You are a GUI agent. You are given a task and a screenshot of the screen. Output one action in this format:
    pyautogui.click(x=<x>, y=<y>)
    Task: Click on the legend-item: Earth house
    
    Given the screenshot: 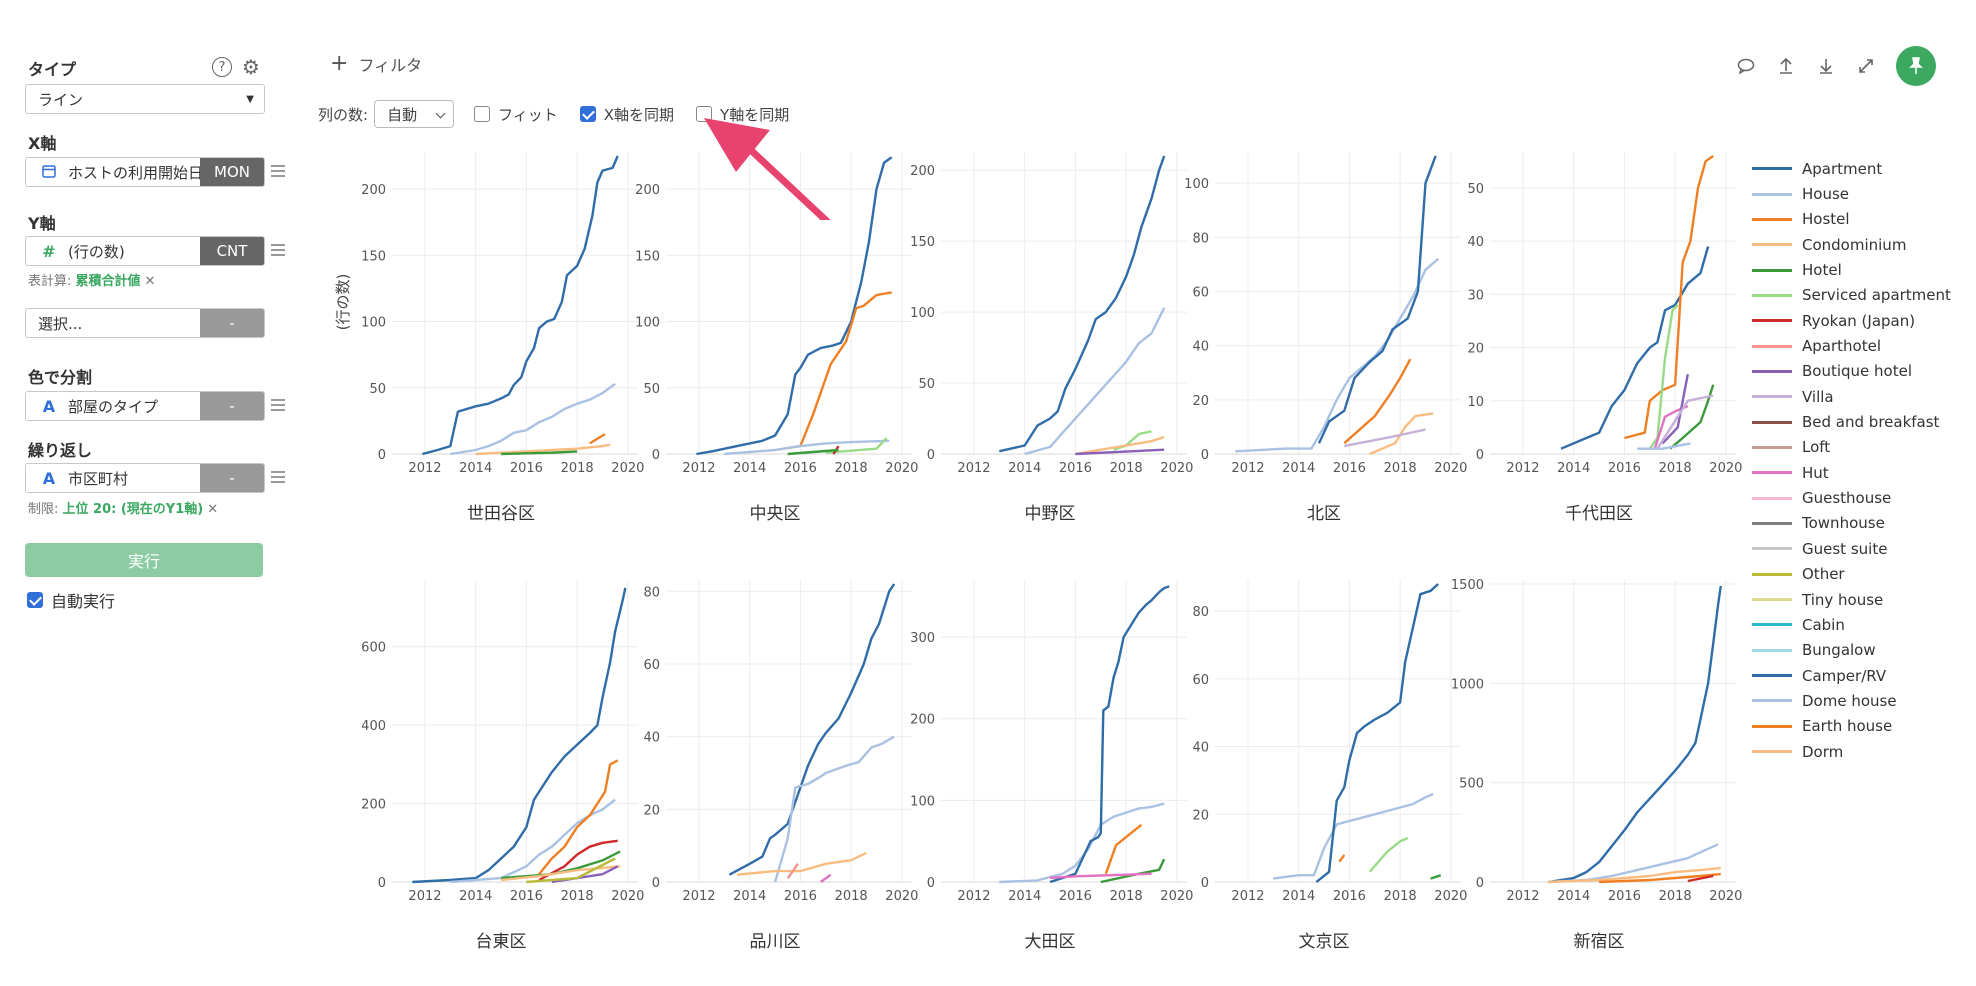 What is the action you would take?
    pyautogui.click(x=1851, y=726)
    